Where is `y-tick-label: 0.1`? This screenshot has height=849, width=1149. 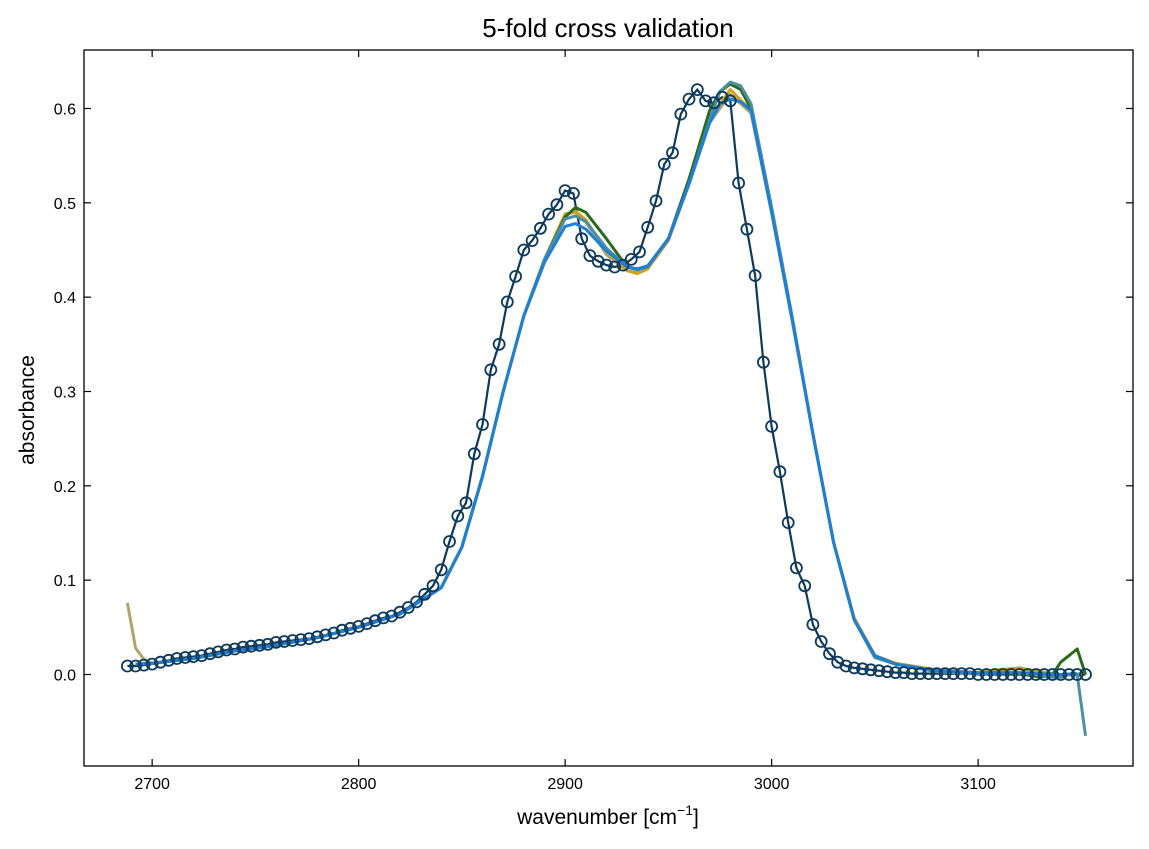 y-tick-label: 0.1 is located at coordinates (65, 581).